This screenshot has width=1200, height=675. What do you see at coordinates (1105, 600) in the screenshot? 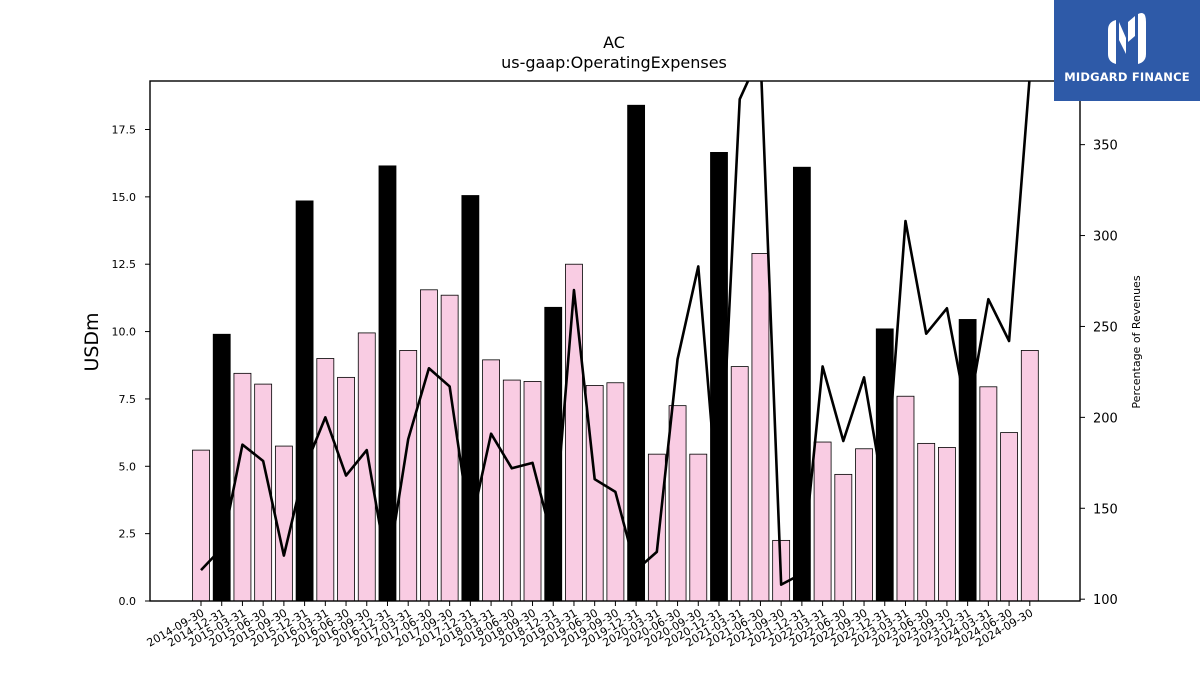
I see `y2-tick-label: 100` at bounding box center [1105, 600].